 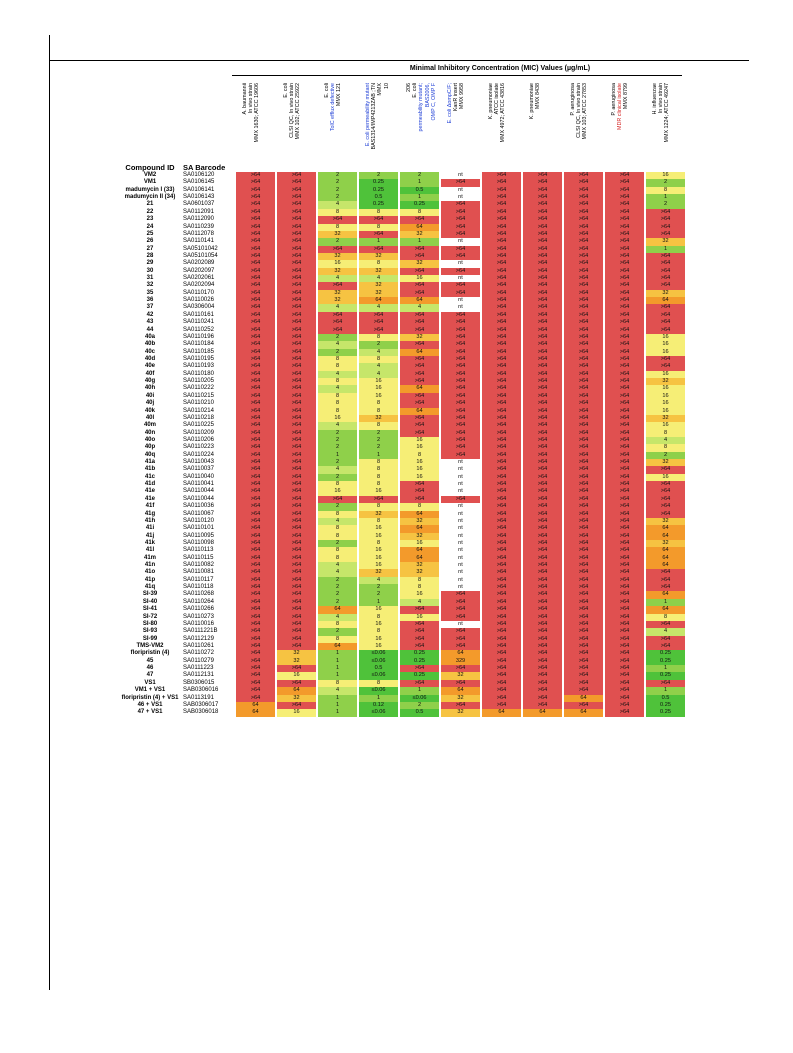 What do you see at coordinates (198, 322) in the screenshot?
I see `sa-barcode-cell: SA0110241` at bounding box center [198, 322].